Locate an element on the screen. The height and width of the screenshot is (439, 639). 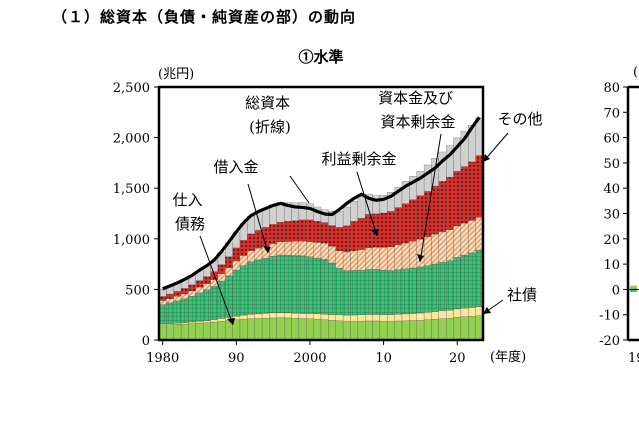
y-tick-label: 0 is located at coordinates (146, 341).